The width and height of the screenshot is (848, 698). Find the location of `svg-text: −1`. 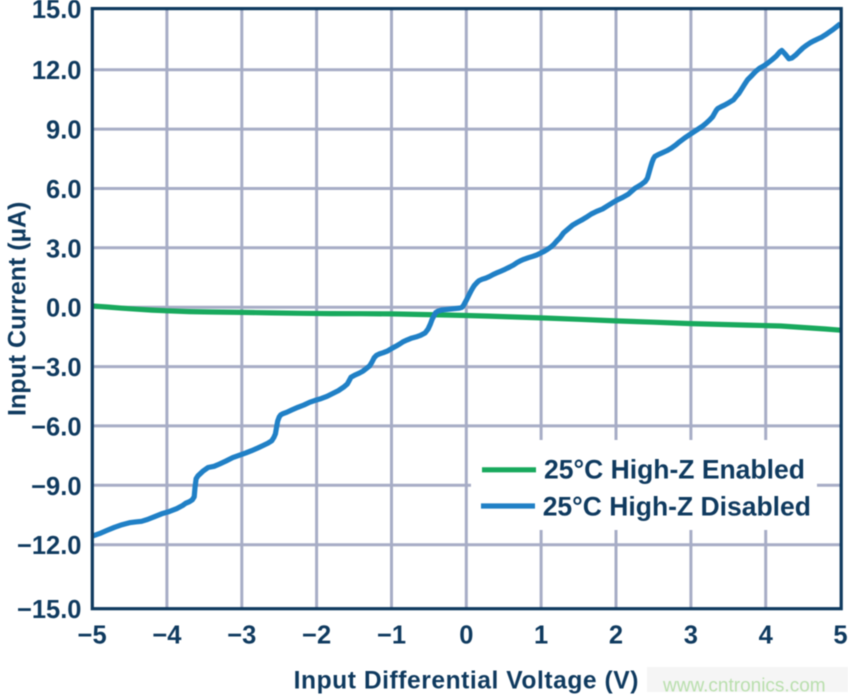

svg-text: −1 is located at coordinates (391, 635).